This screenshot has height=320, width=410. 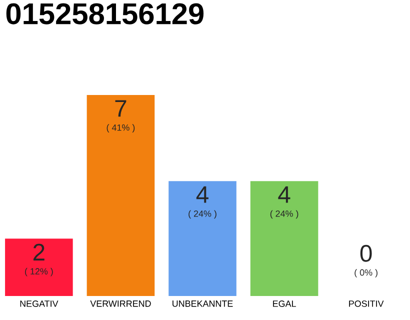 I want to click on chart-title: 015258156129, so click(x=105, y=13).